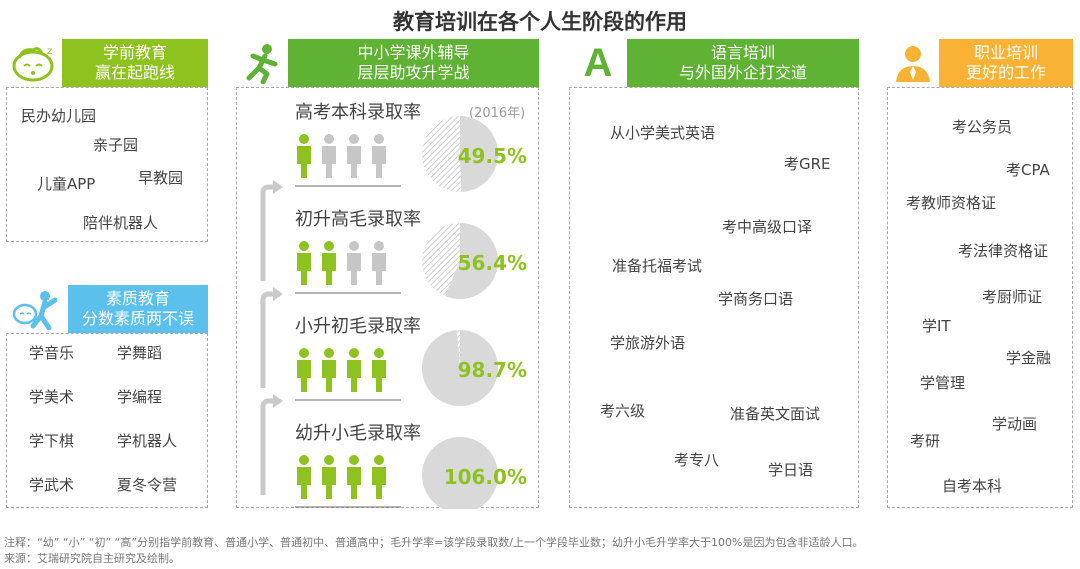  I want to click on rate-value: 106.0%, so click(485, 477).